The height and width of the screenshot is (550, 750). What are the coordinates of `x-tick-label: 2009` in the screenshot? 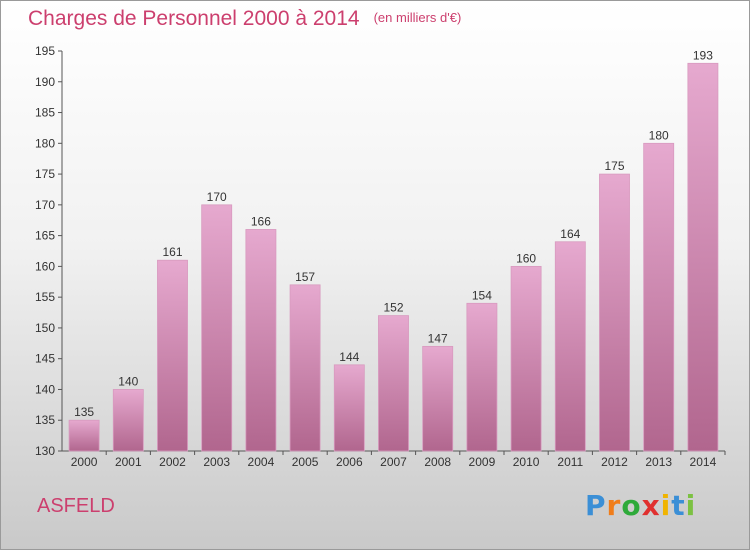 It's located at (482, 462).